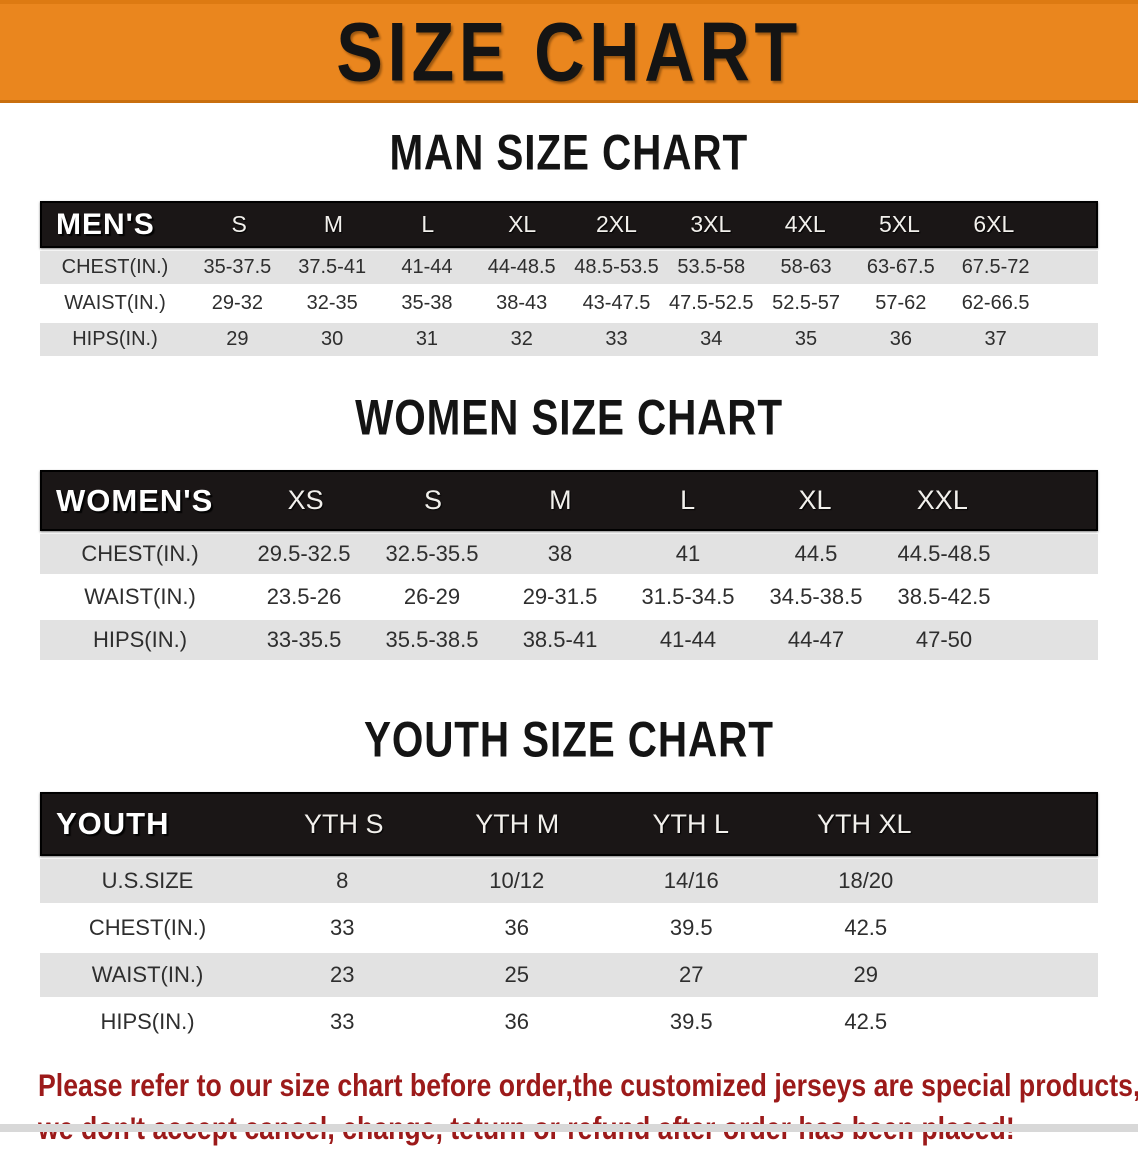 The height and width of the screenshot is (1150, 1138). Describe the element at coordinates (105, 224) in the screenshot. I see `table-corner-label: MEN'S` at that location.